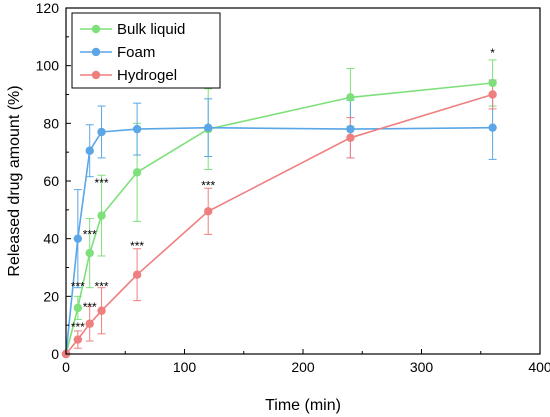 The image size is (550, 417). Describe the element at coordinates (136, 52) in the screenshot. I see `legend-label: Foam` at that location.